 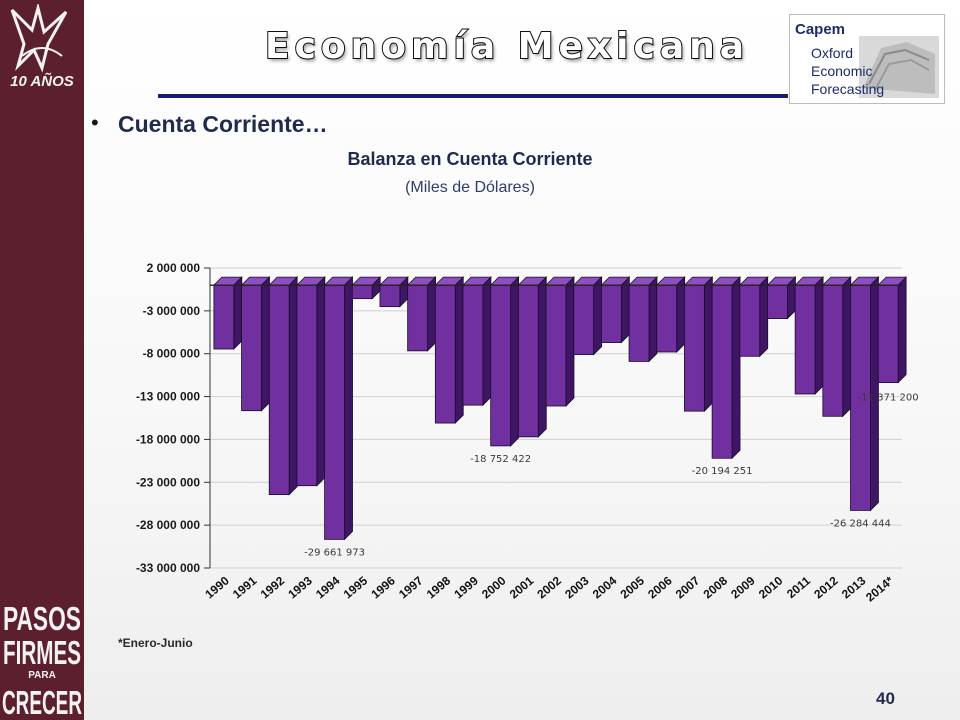 What do you see at coordinates (494, 587) in the screenshot?
I see `x-tick-label: 2000` at bounding box center [494, 587].